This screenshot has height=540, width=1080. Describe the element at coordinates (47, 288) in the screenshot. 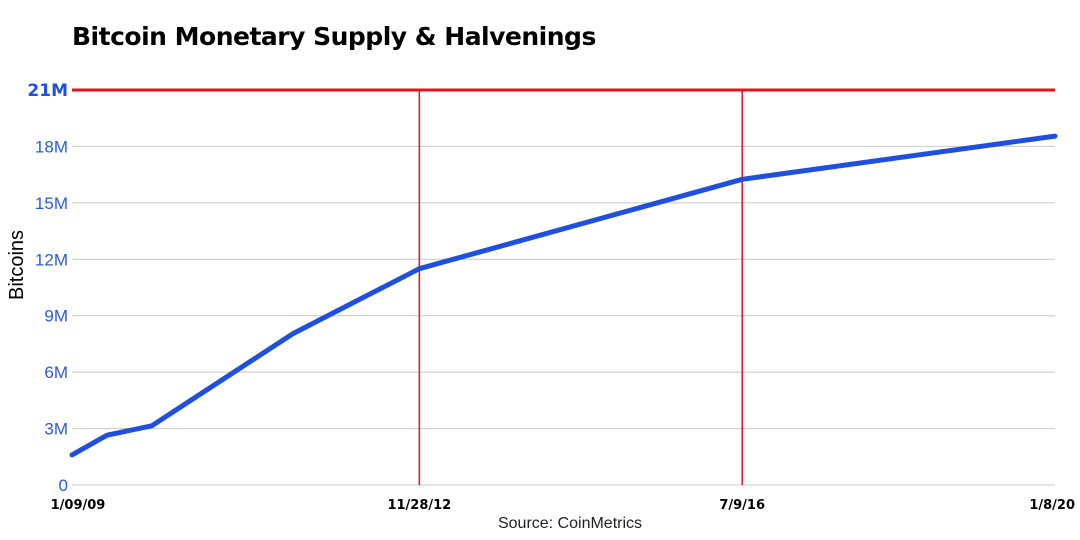

I see `y-axis-ticks: 0 3M 6M 9M 12M 15M 18M 21M` at that location.